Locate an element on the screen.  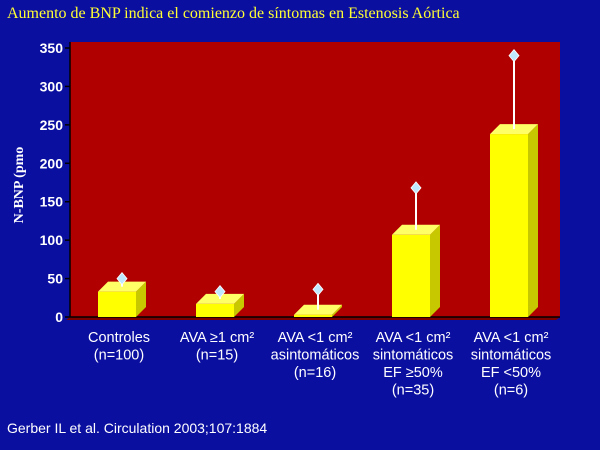
y-tick-label: 250 is located at coordinates (52, 125).